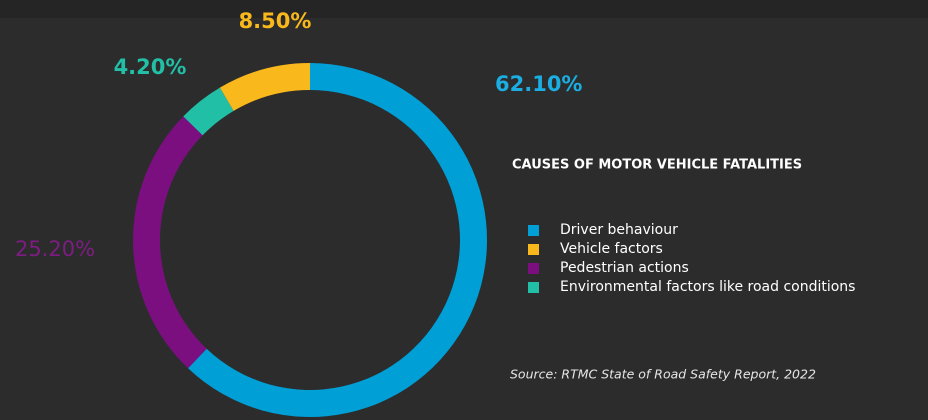 The image size is (928, 420). I want to click on legend-label: Pedestrian actions, so click(624, 268).